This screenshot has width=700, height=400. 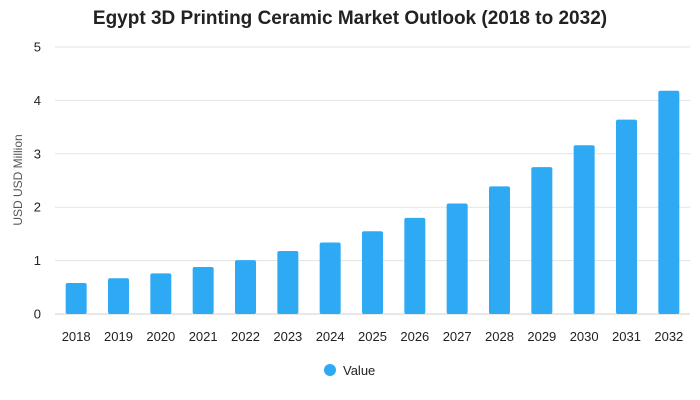 I want to click on bar-2022, so click(x=245, y=287).